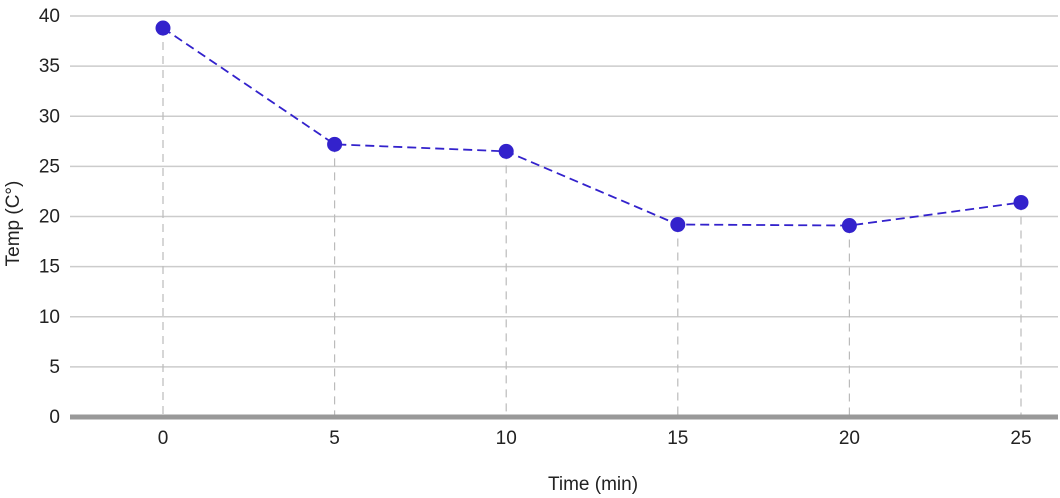 Image resolution: width=1060 pixels, height=498 pixels. Describe the element at coordinates (334, 438) in the screenshot. I see `x-tick-label: 5` at that location.